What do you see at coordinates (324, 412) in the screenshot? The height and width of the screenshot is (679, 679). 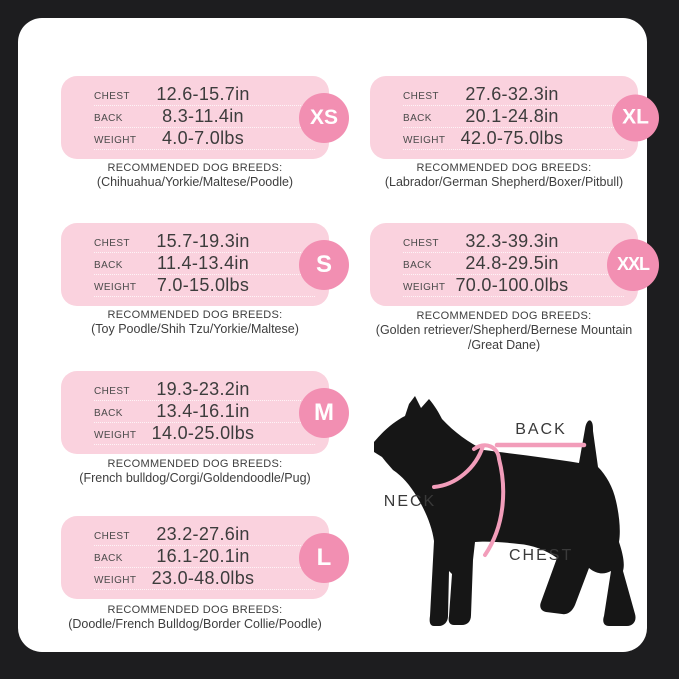 I see `size-badge-m: M` at bounding box center [324, 412].